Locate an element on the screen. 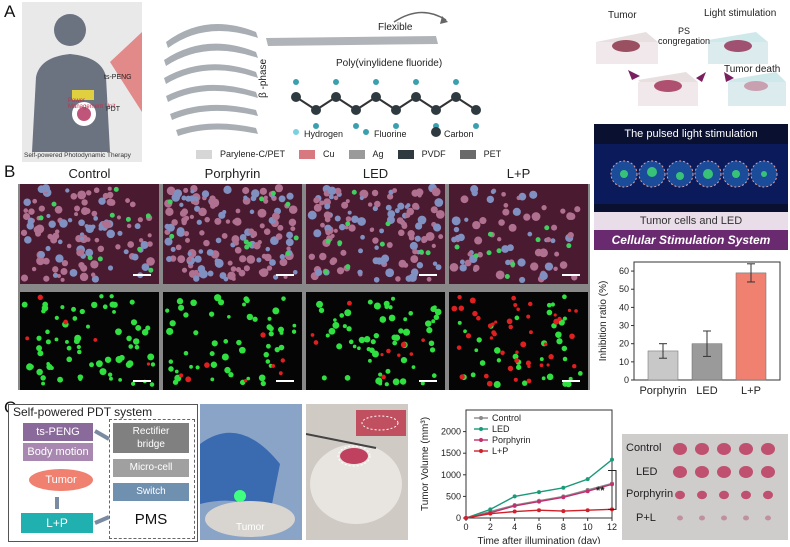 This screenshot has height=547, width=790. block-body-motion: Body motion is located at coordinates (58, 452).